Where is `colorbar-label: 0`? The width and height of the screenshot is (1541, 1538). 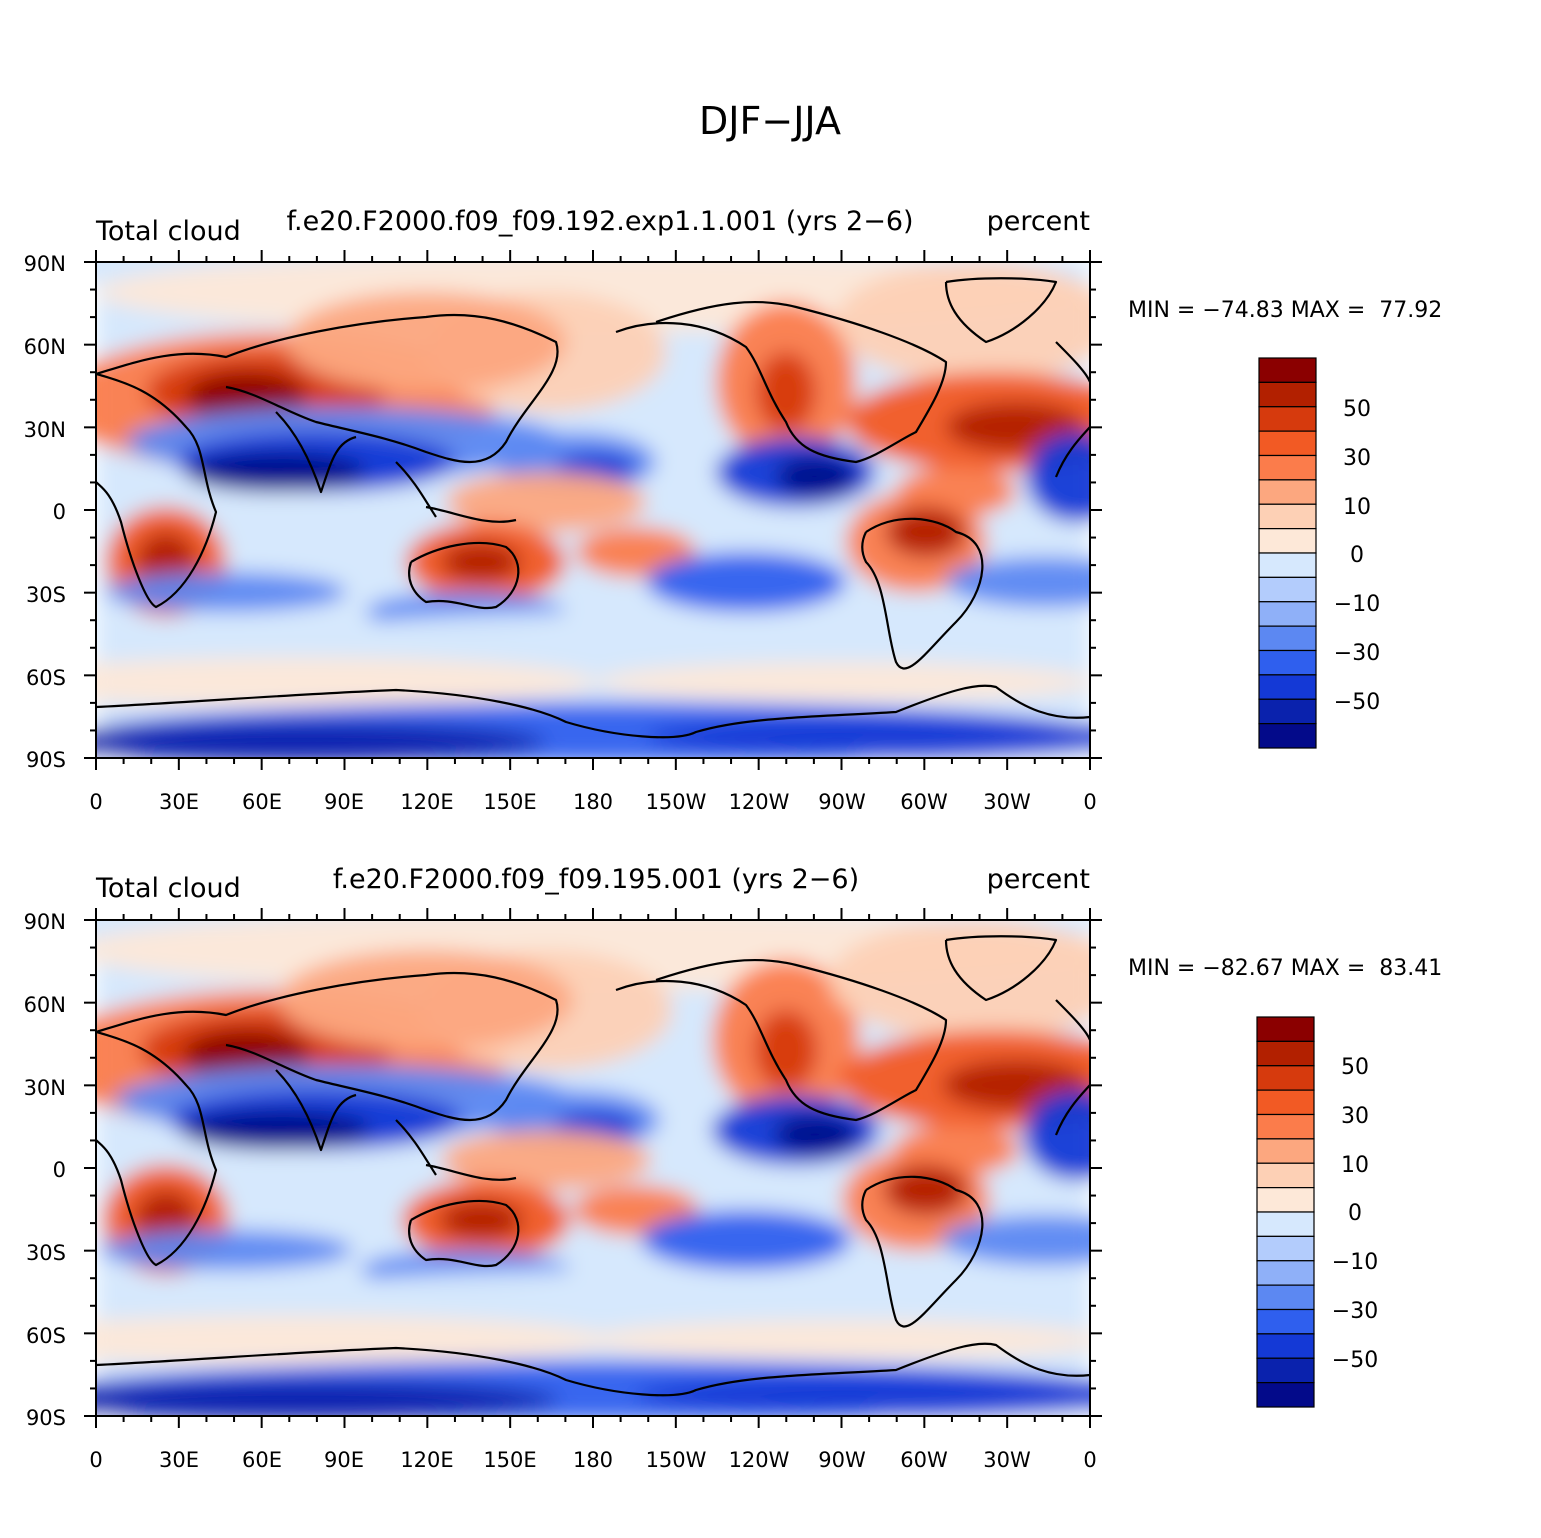
colorbar-label: 0 is located at coordinates (1355, 1213).